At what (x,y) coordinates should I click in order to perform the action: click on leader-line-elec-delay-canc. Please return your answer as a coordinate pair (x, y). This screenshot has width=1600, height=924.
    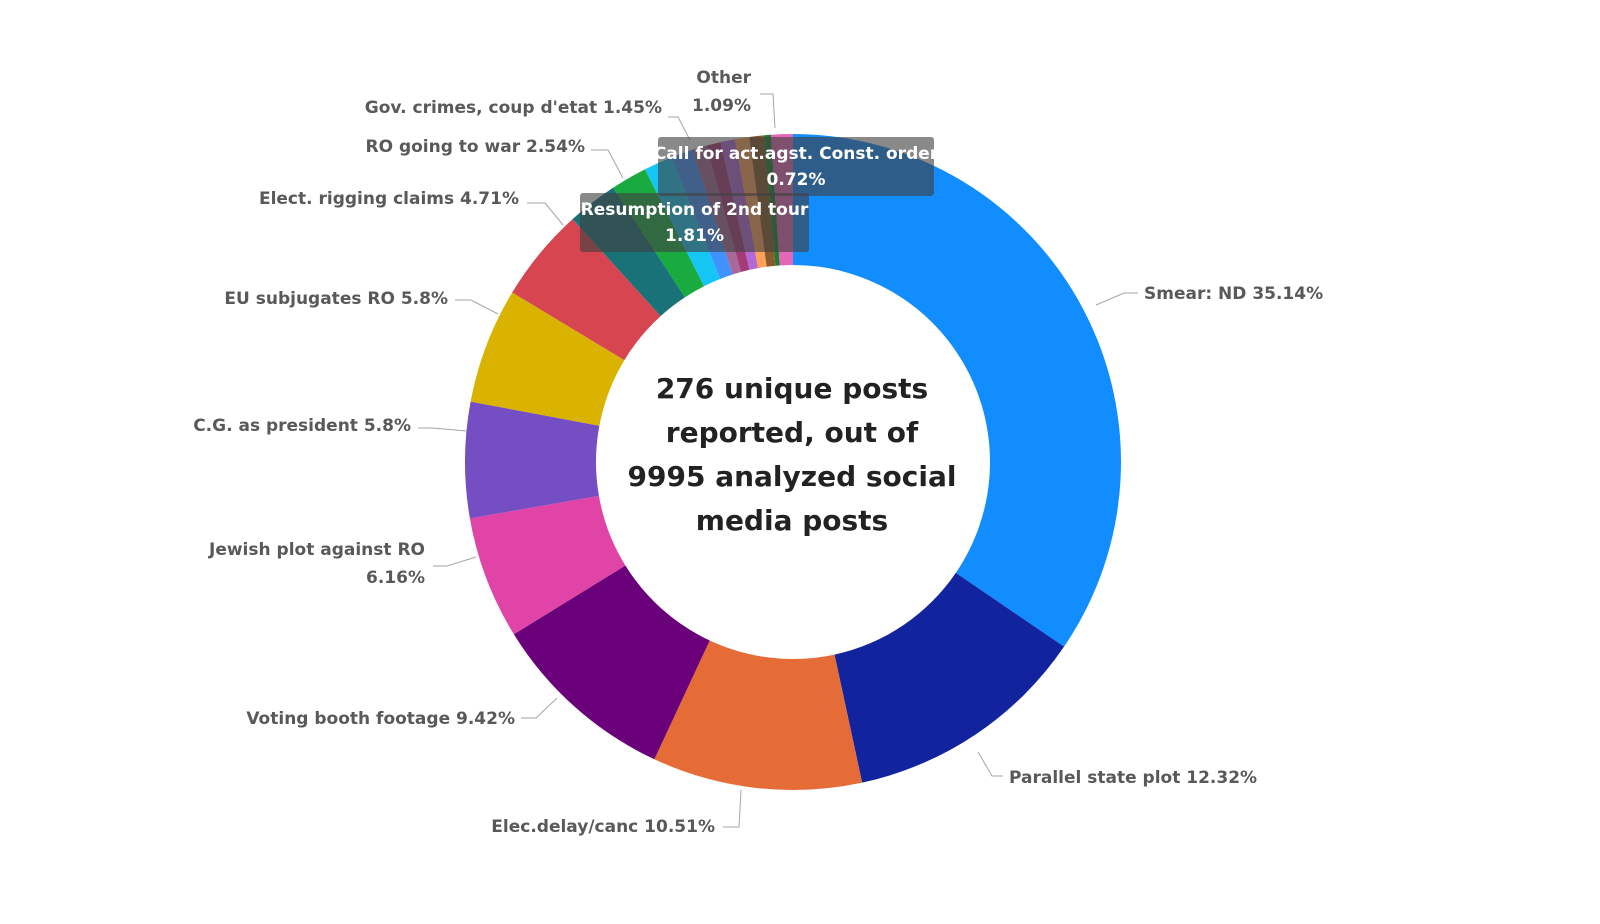
    Looking at the image, I should click on (732, 808).